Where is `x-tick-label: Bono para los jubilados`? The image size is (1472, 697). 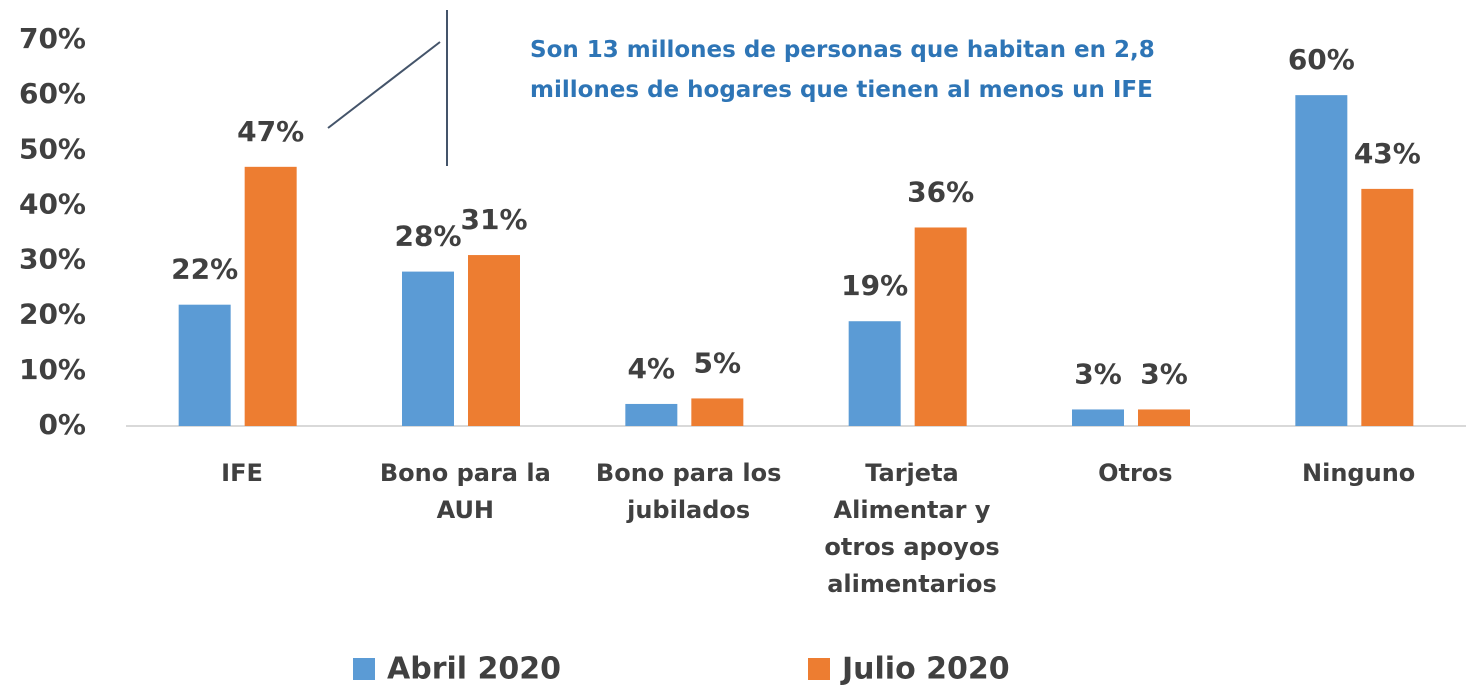
x-tick-label: Bono para los jubilados is located at coordinates (688, 491).